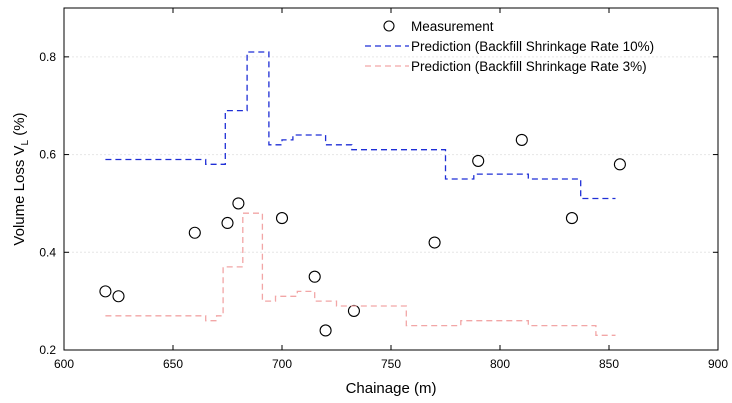  I want to click on x-tick-label: 850, so click(609, 364).